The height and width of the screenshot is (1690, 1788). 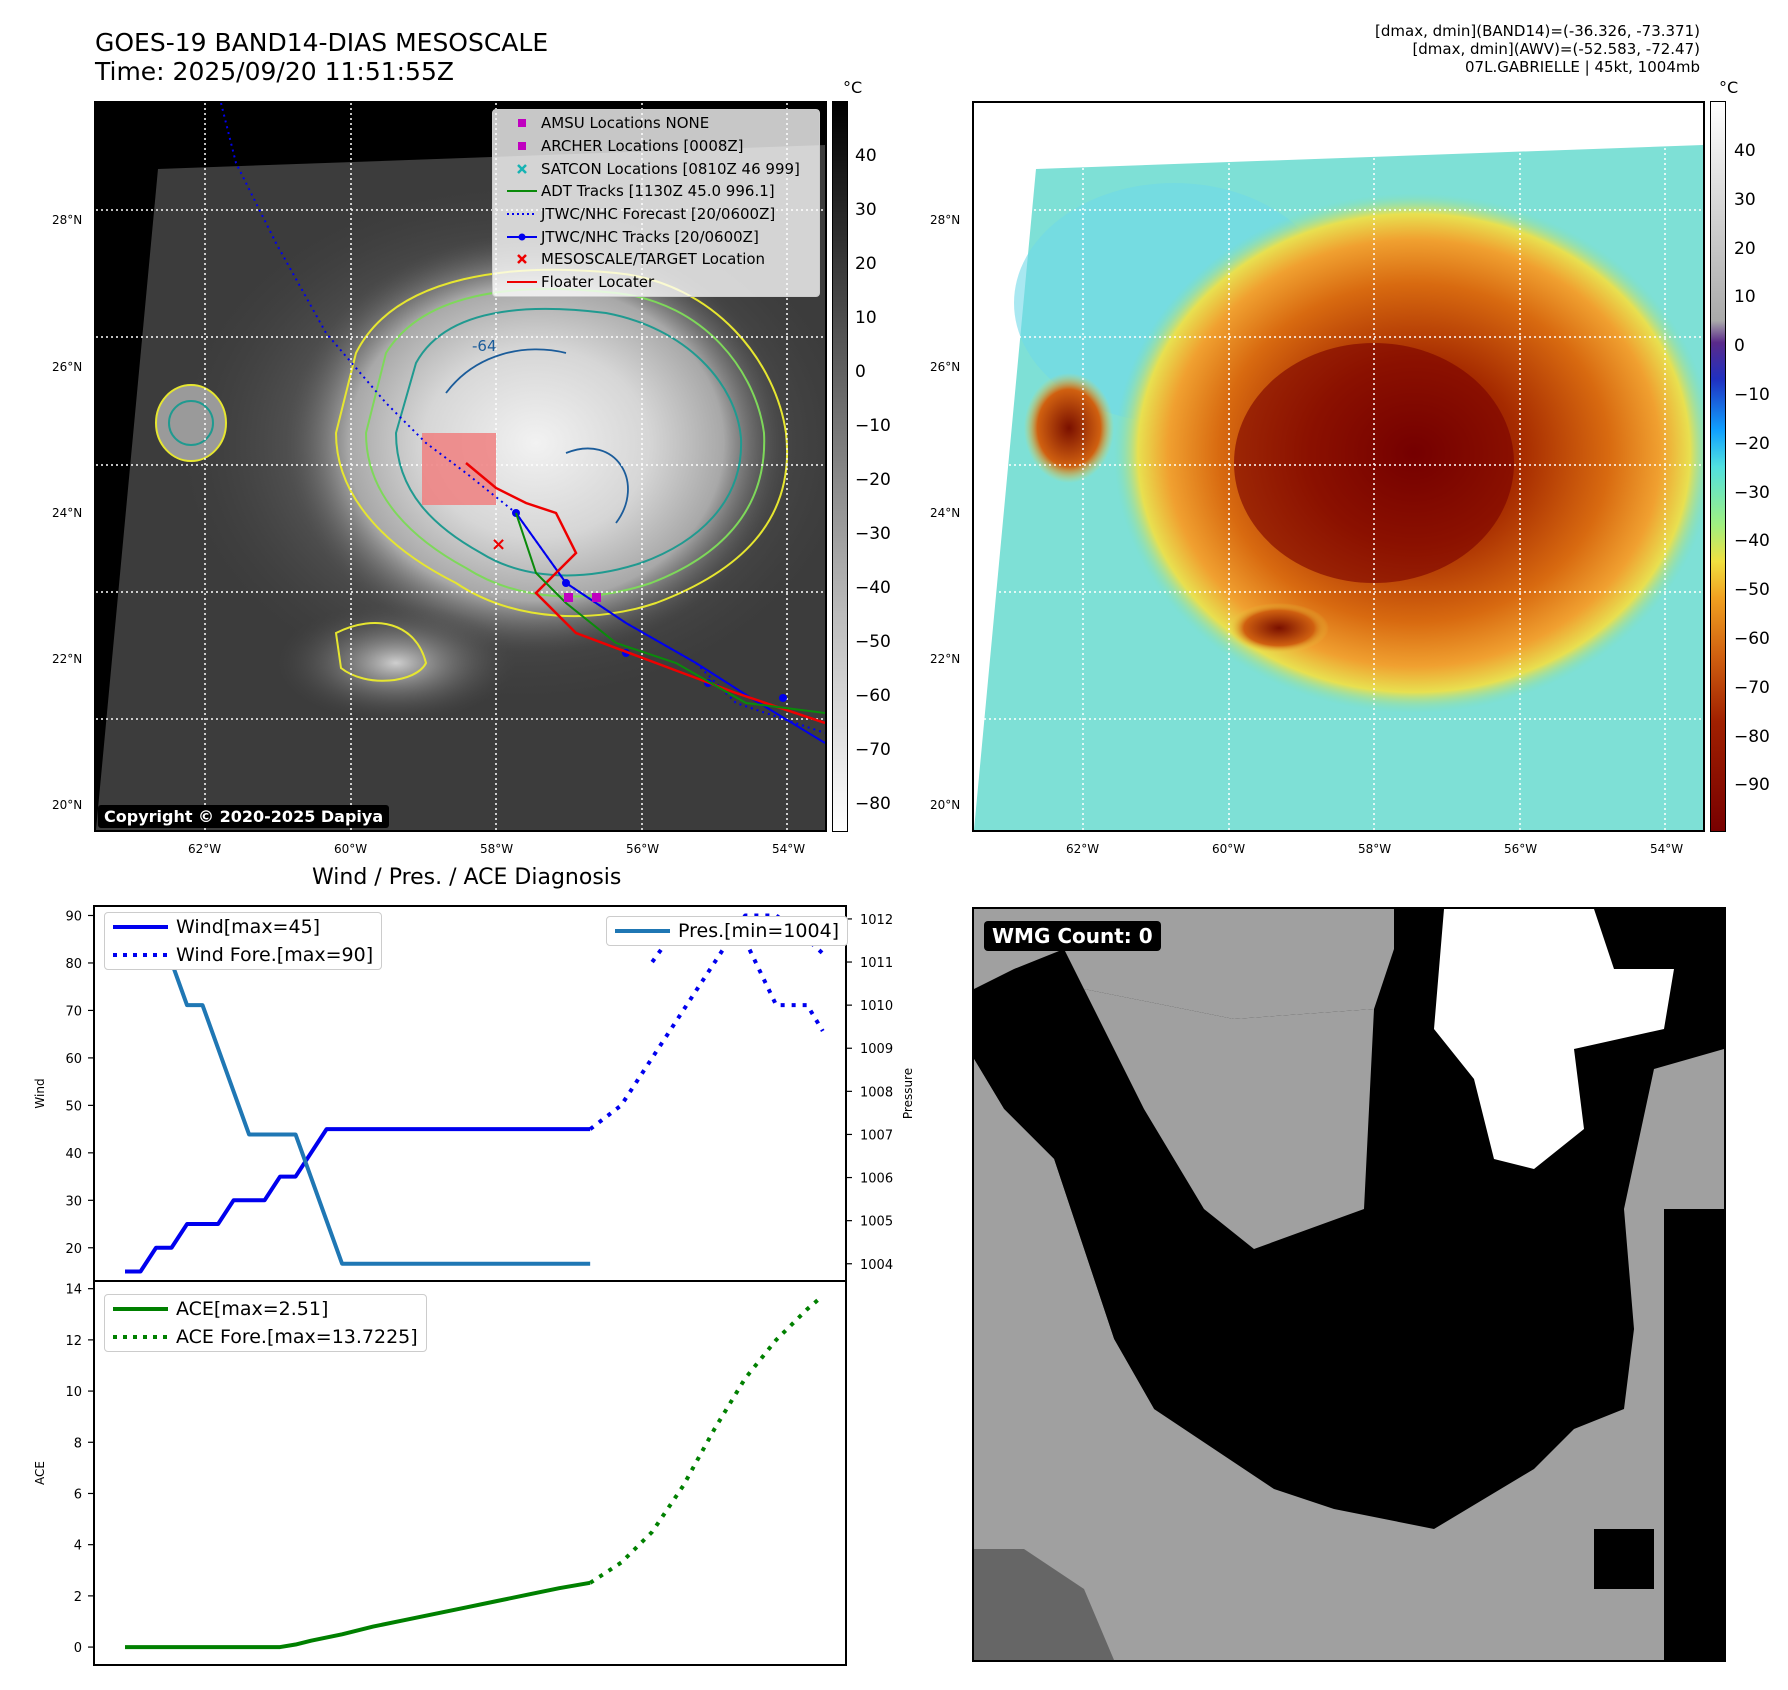 I want to click on y-tick-label: 50, so click(x=73, y=1106).